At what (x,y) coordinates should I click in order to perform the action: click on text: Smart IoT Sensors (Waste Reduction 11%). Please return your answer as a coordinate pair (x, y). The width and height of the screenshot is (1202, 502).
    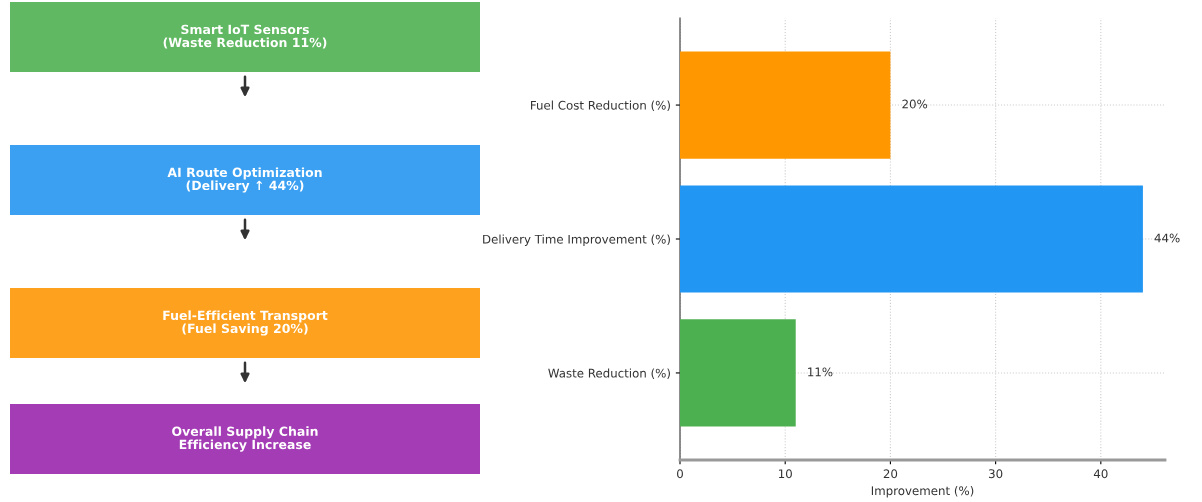
    Looking at the image, I should click on (245, 36).